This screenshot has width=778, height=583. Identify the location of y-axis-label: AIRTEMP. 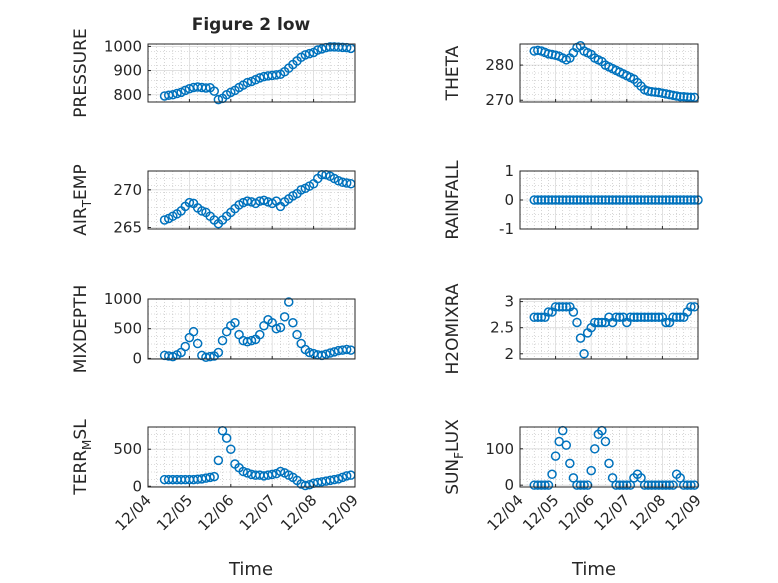
(82, 199).